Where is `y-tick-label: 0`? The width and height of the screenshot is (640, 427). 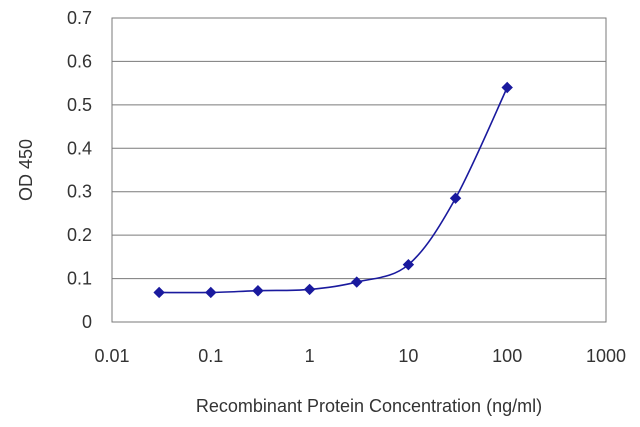
y-tick-label: 0 is located at coordinates (87, 322).